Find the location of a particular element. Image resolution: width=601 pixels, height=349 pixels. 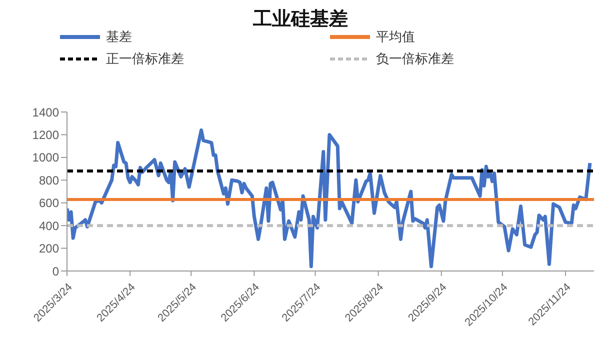

y-tick-label: 200 is located at coordinates (49, 249).